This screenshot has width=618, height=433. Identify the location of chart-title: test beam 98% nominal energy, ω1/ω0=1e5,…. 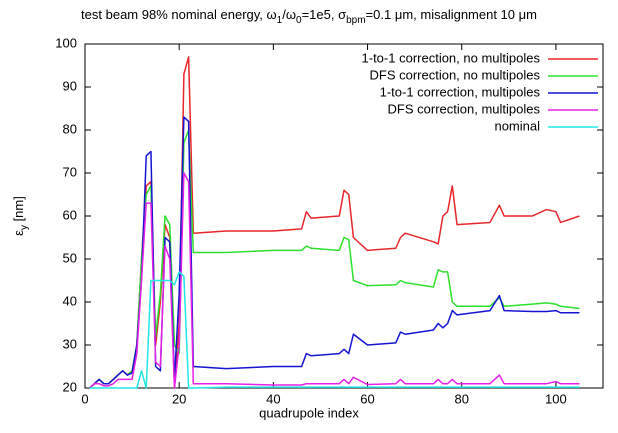
(309, 16).